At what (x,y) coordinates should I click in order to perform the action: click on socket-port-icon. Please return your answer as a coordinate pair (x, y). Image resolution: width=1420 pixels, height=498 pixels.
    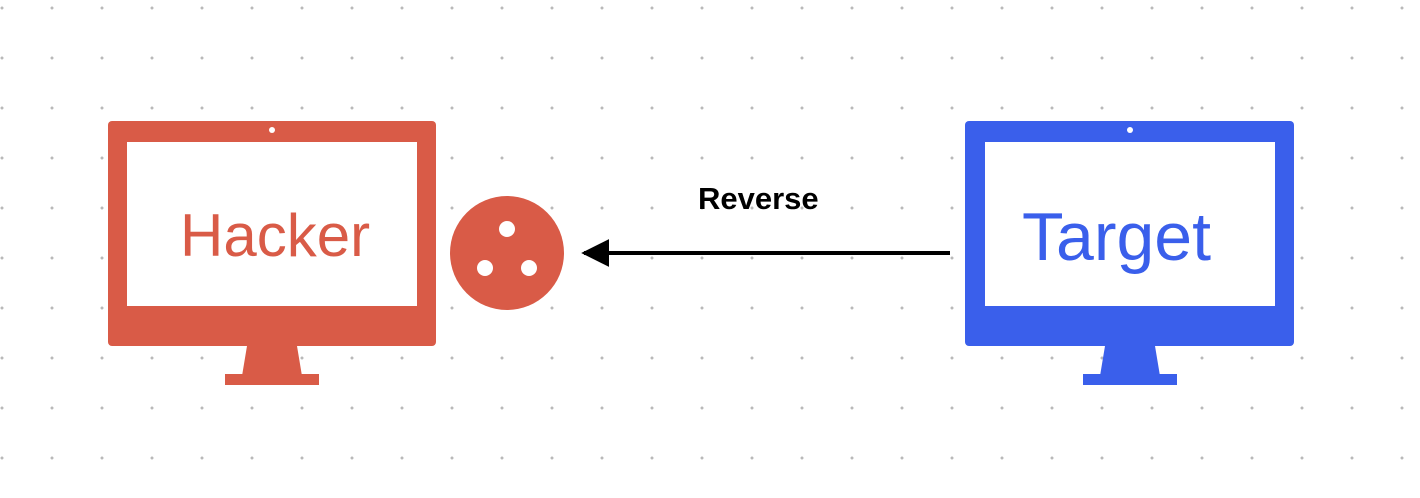
    Looking at the image, I should click on (507, 253).